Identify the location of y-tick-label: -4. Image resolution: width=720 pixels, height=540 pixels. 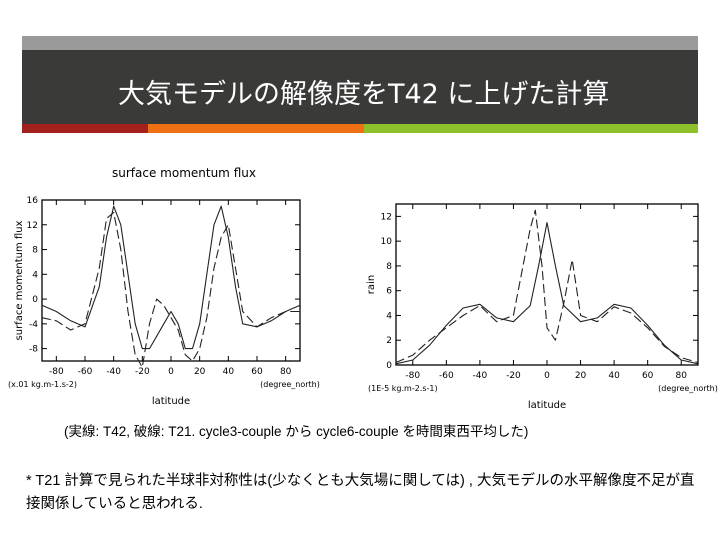
(33, 325).